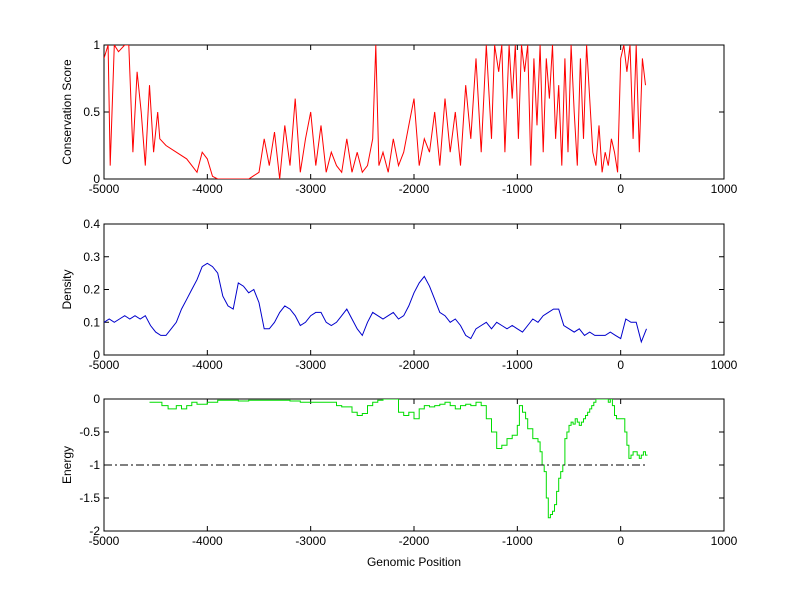 This screenshot has width=800, height=599. What do you see at coordinates (67, 112) in the screenshot?
I see `y-axis-label: Conservation Score` at bounding box center [67, 112].